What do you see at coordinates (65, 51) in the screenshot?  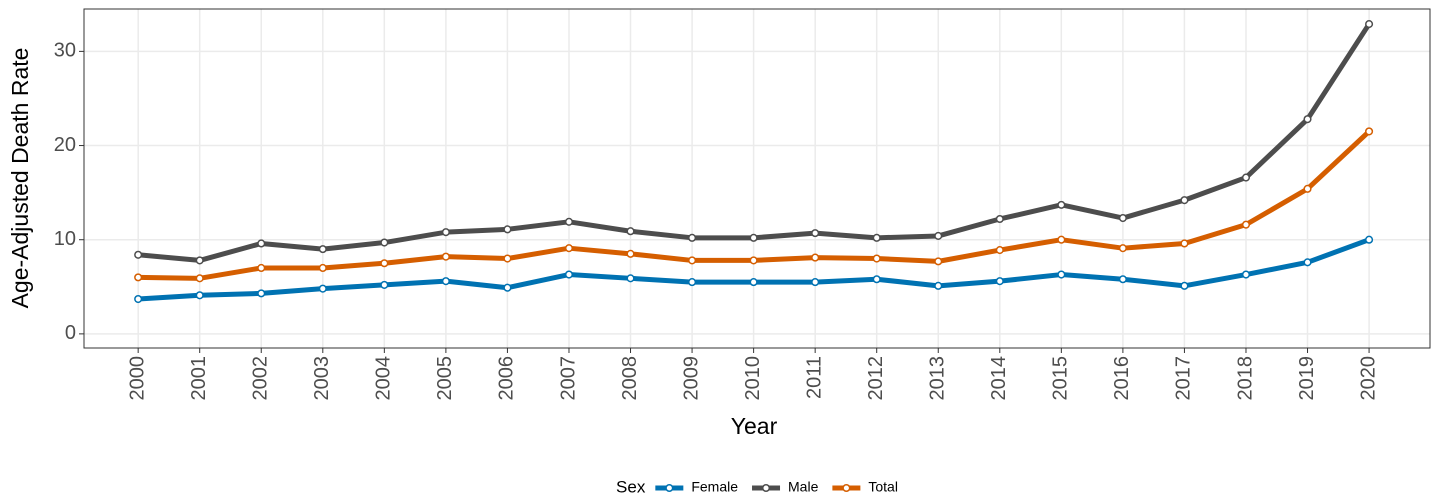 I see `y-tick-label: 30` at bounding box center [65, 51].